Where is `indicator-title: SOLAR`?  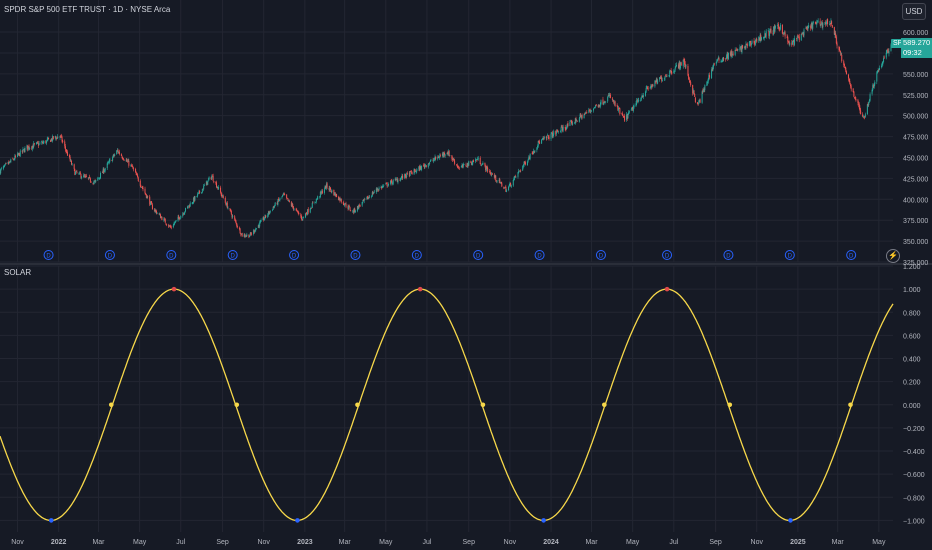 indicator-title: SOLAR is located at coordinates (18, 272).